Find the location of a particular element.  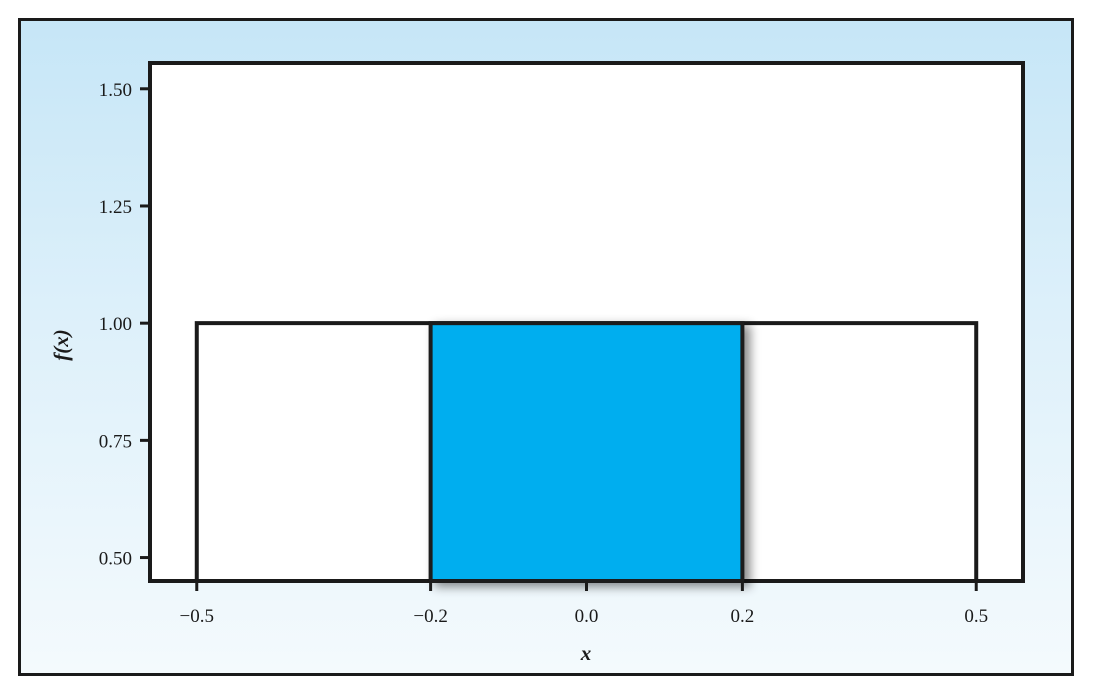

x-tick-label: 0.0 is located at coordinates (587, 616).